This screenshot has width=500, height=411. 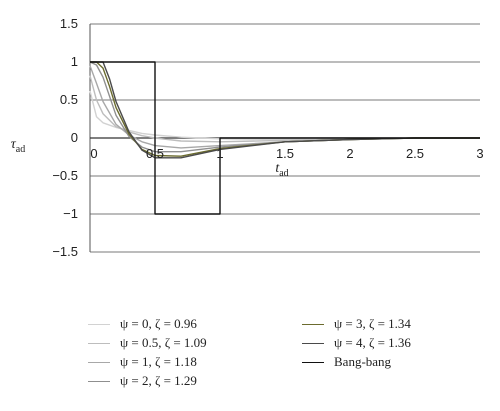 What do you see at coordinates (283, 173) in the screenshot?
I see `x-axis-label-sub: ad` at bounding box center [283, 173].